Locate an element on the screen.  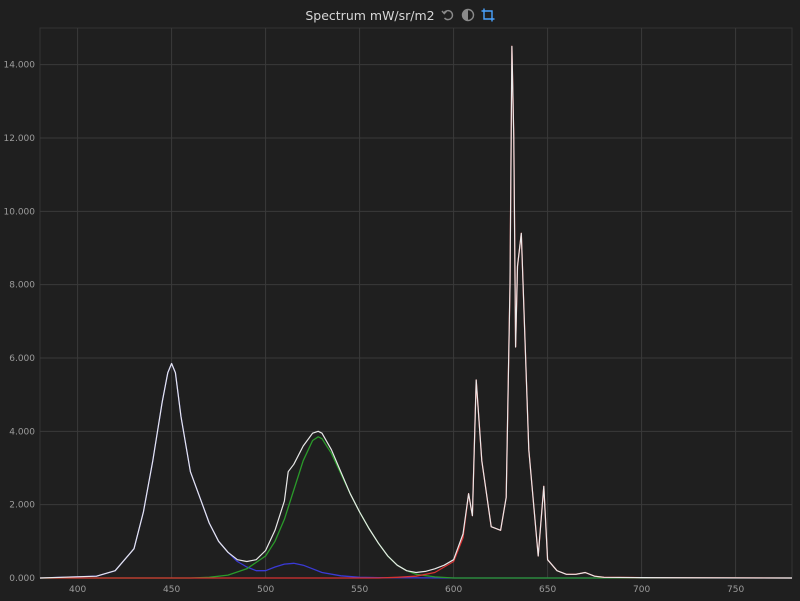
undo-icon is located at coordinates (448, 15).